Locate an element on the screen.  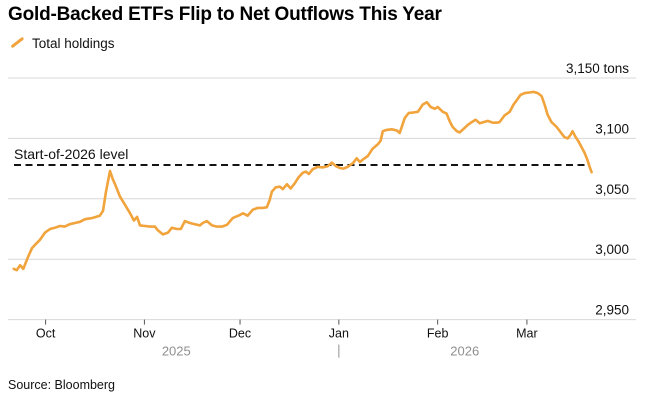
line-swatch-icon is located at coordinates (17, 43).